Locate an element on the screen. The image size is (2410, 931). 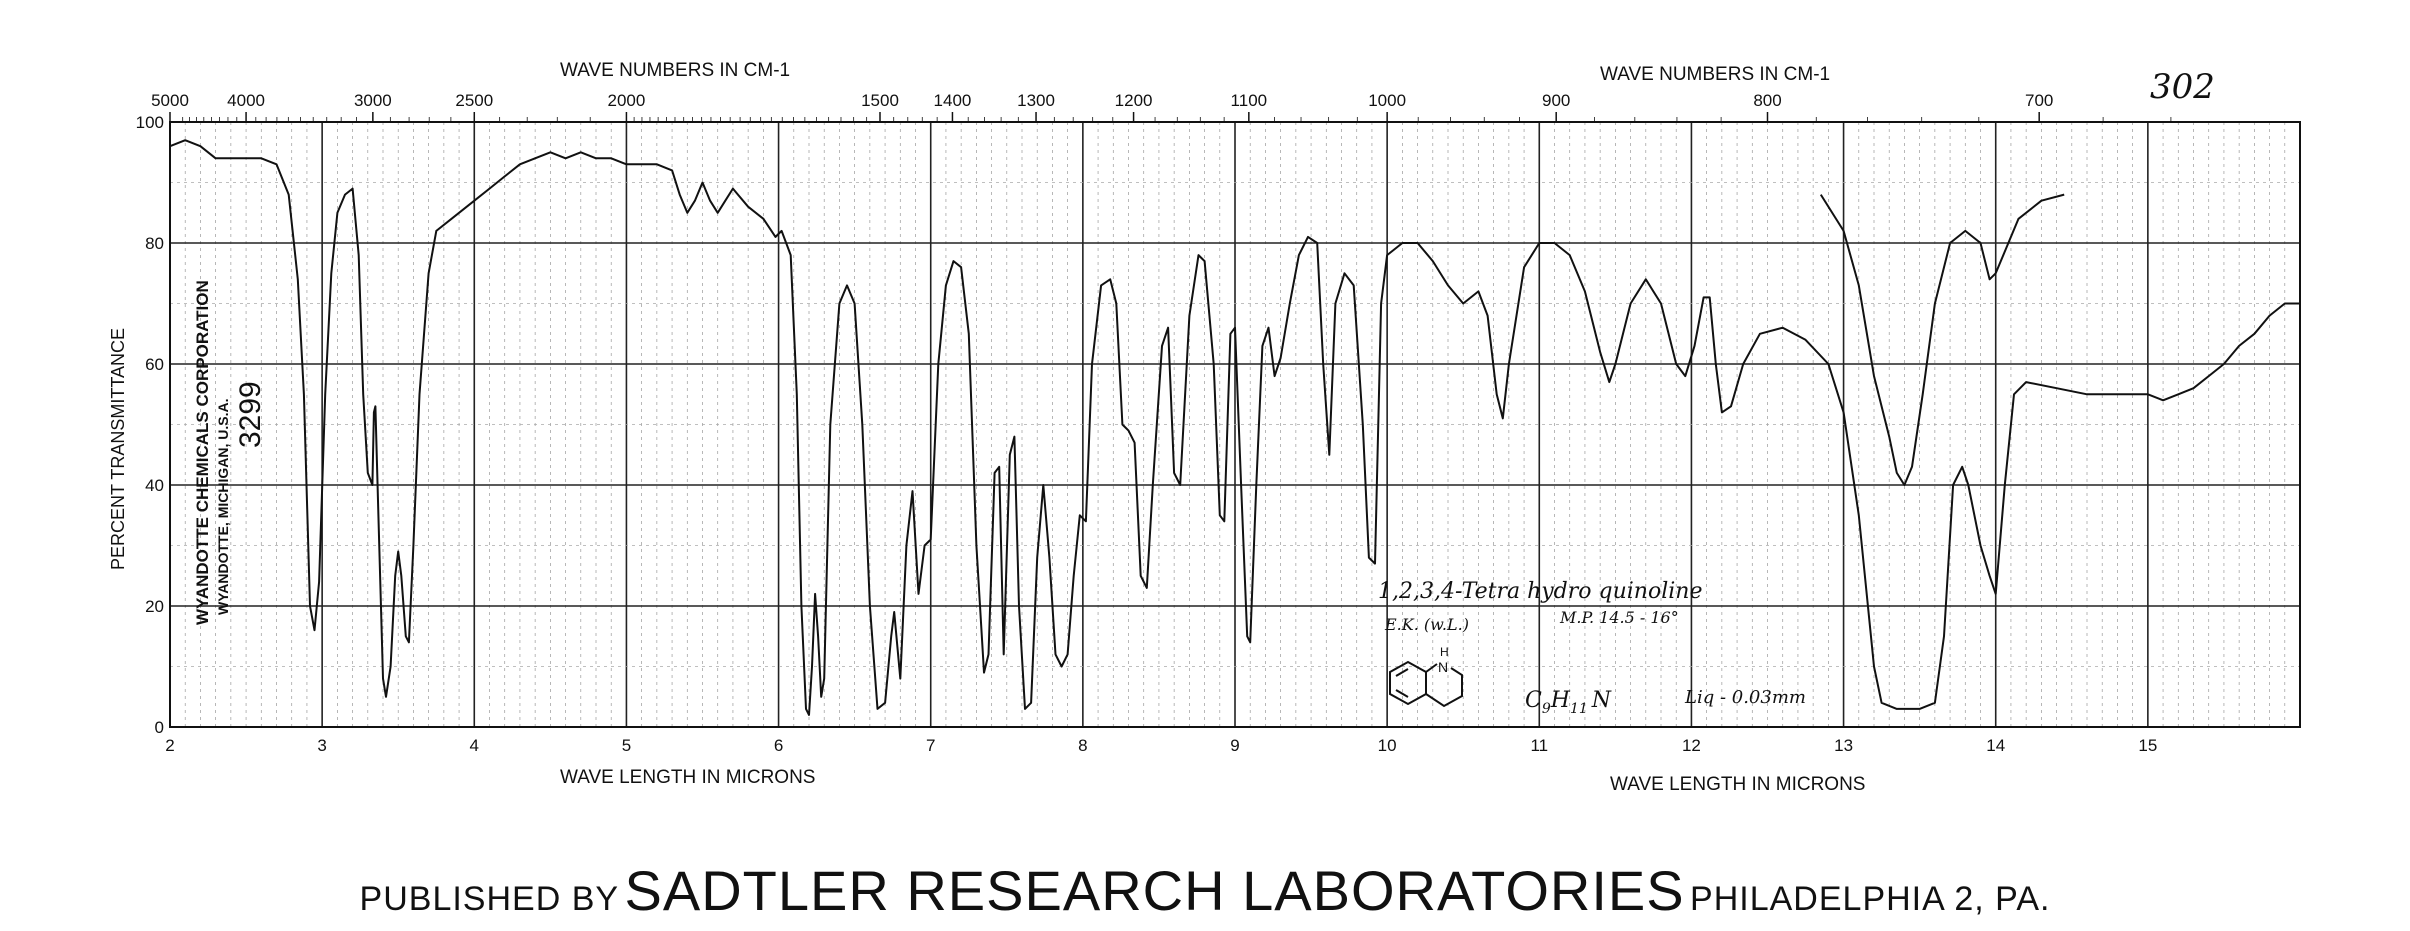
page-number: 302 is located at coordinates (2182, 87).